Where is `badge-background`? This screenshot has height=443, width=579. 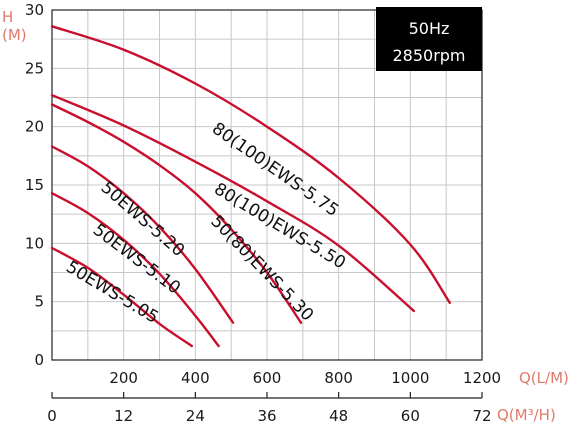 badge-background is located at coordinates (429, 39).